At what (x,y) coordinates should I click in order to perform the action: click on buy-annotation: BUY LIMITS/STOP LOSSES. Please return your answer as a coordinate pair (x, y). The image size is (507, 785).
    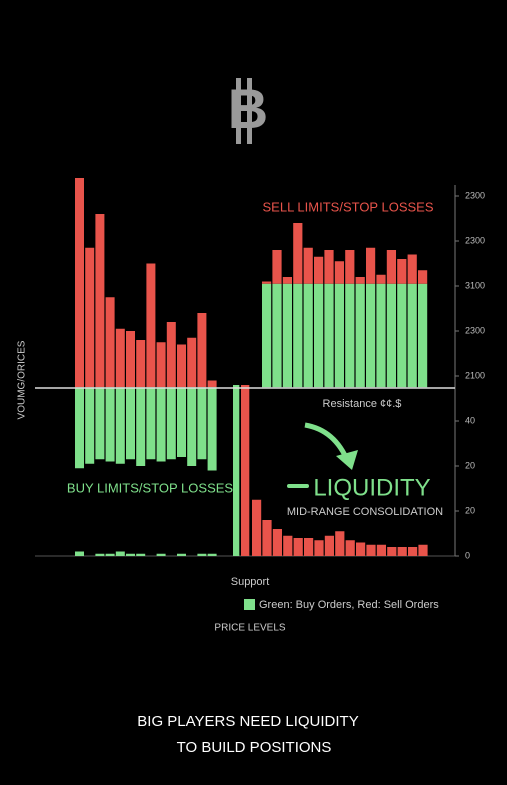
    Looking at the image, I should click on (150, 487).